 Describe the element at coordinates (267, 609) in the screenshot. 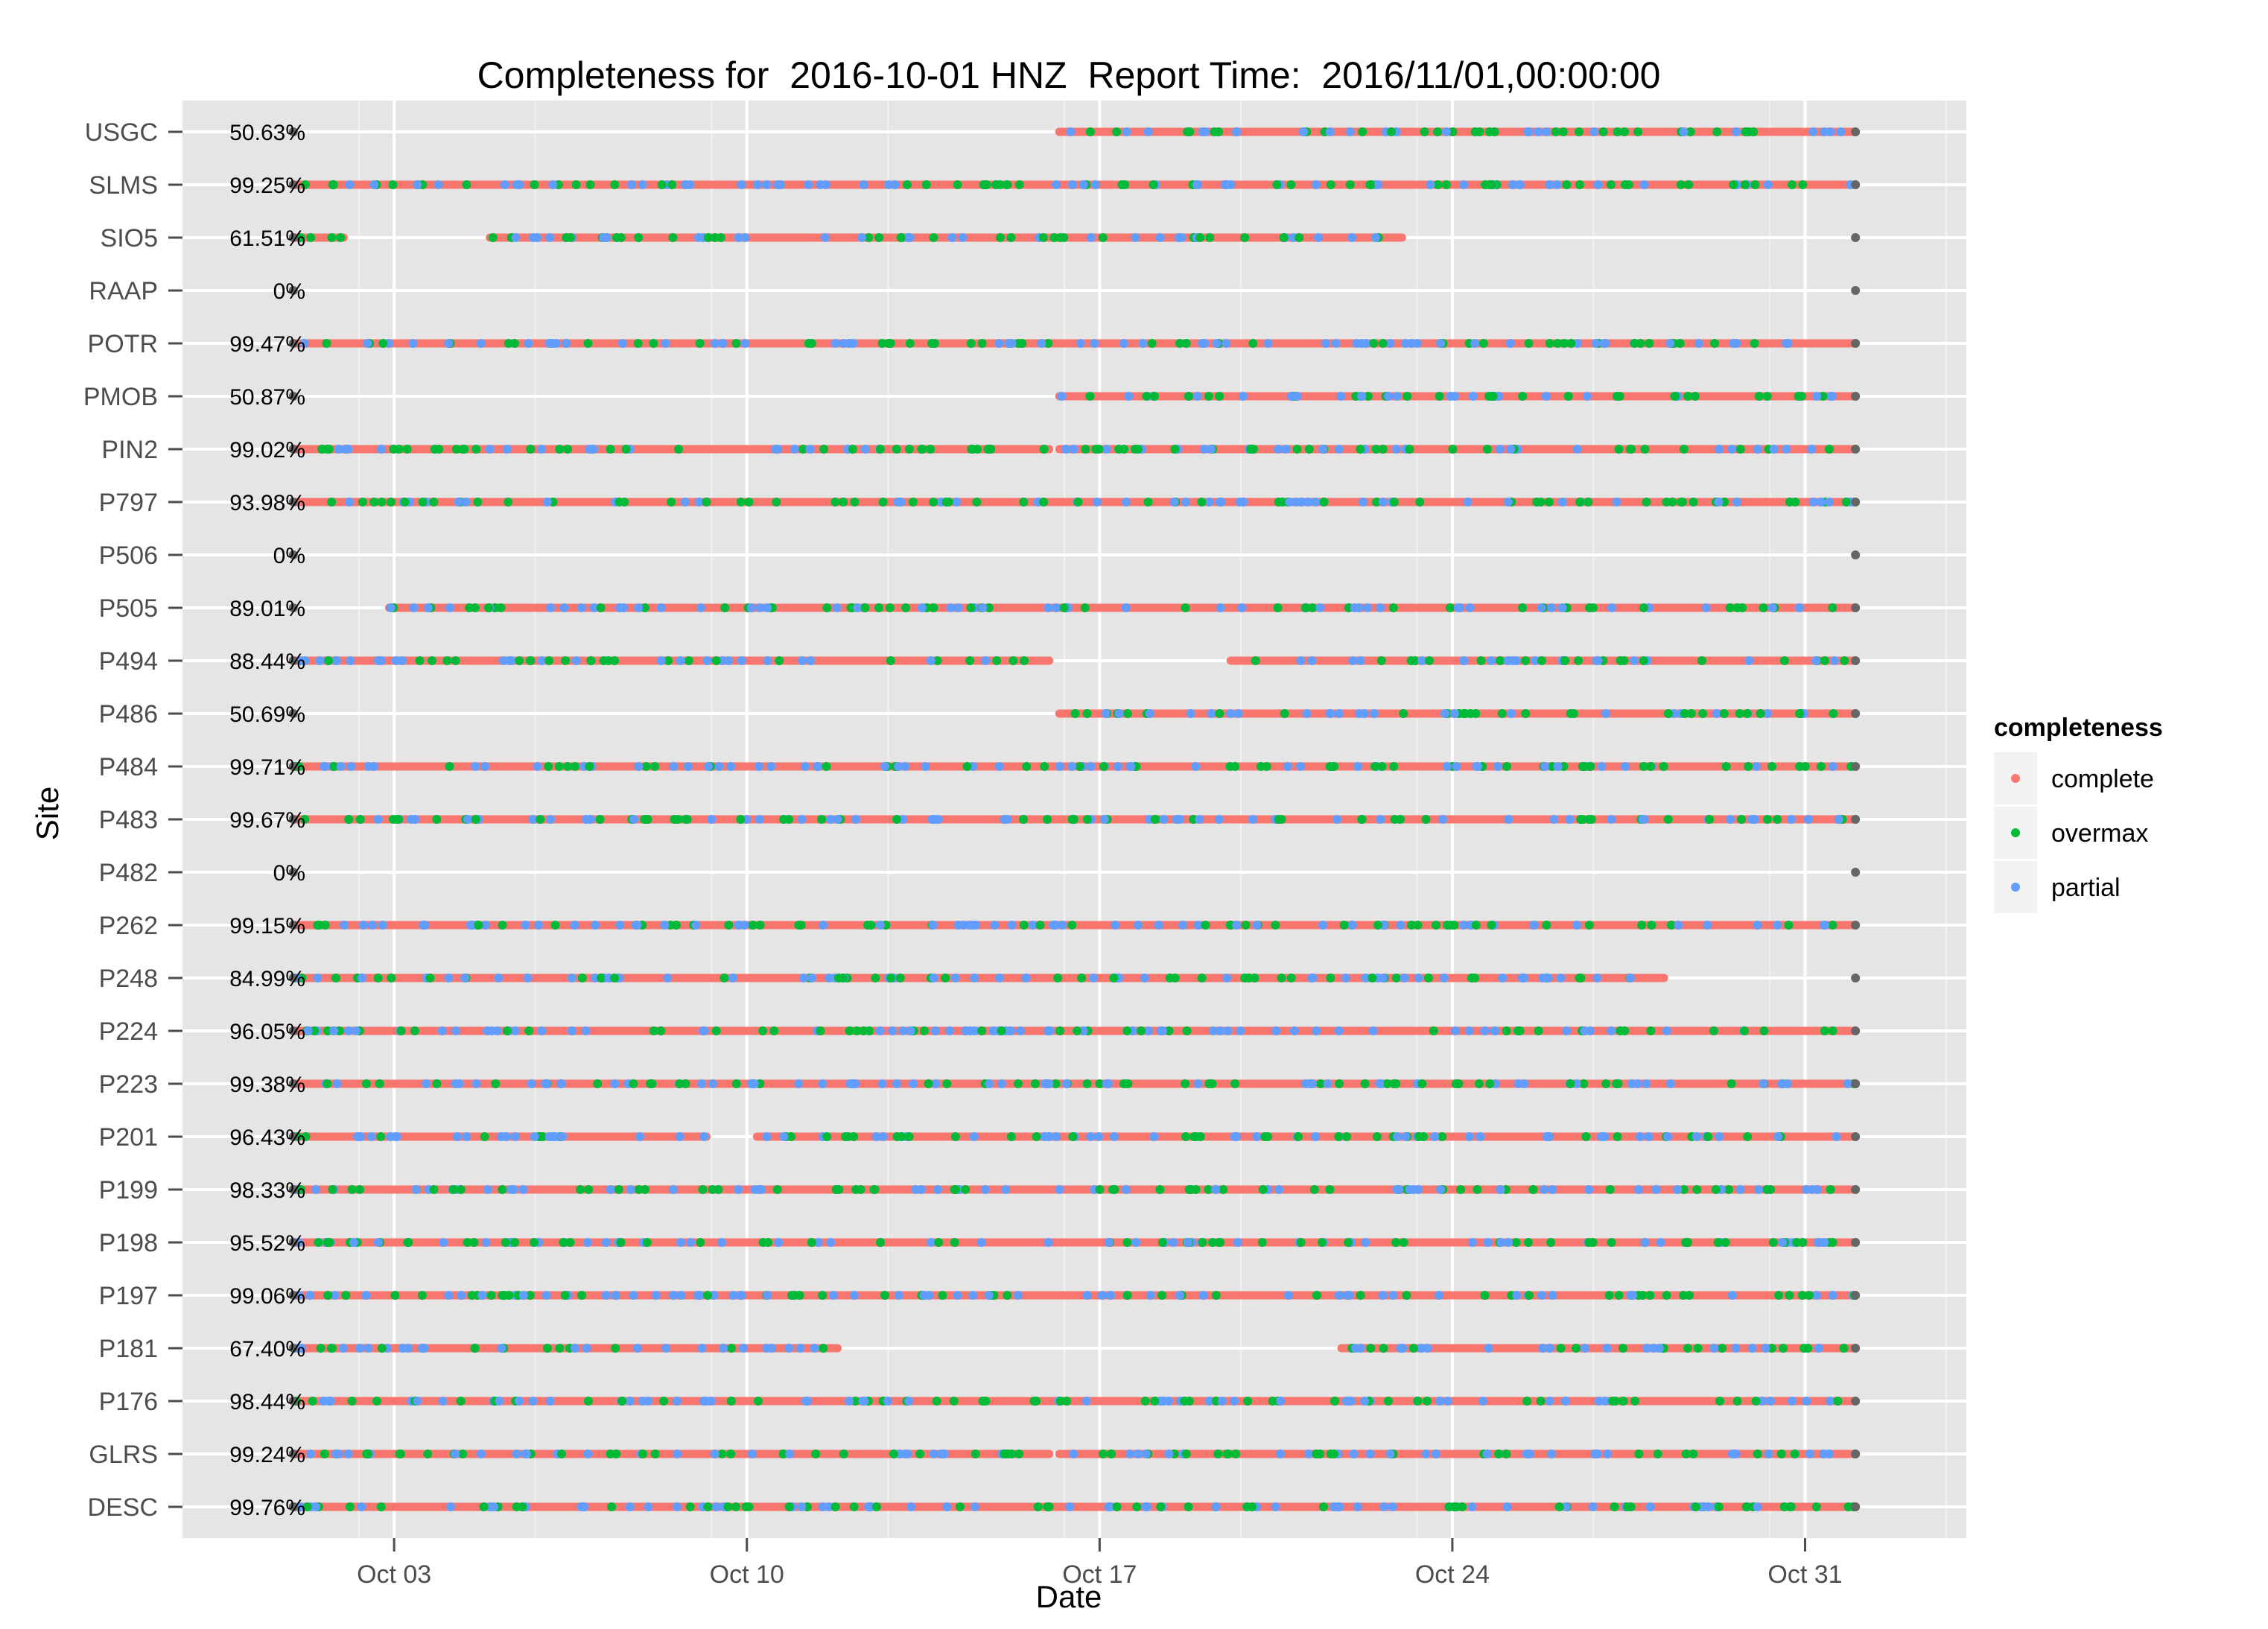

I see `percent-label: 89.01%` at that location.